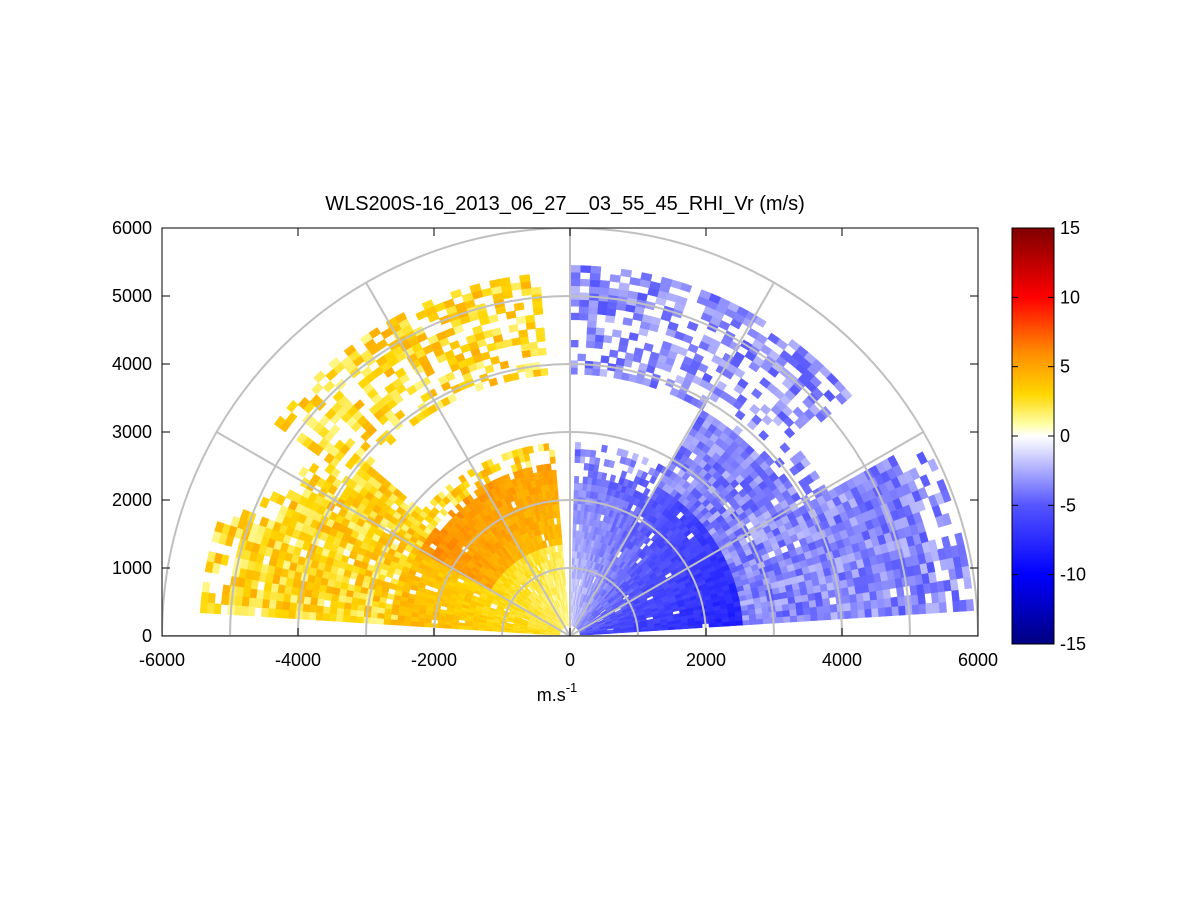 This screenshot has width=1201, height=901. What do you see at coordinates (132, 500) in the screenshot?
I see `y-tick-label: 2000` at bounding box center [132, 500].